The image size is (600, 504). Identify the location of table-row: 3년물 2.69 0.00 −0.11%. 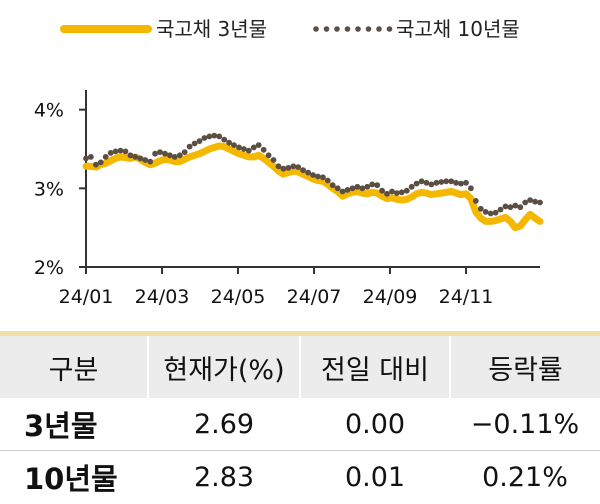
(300, 424).